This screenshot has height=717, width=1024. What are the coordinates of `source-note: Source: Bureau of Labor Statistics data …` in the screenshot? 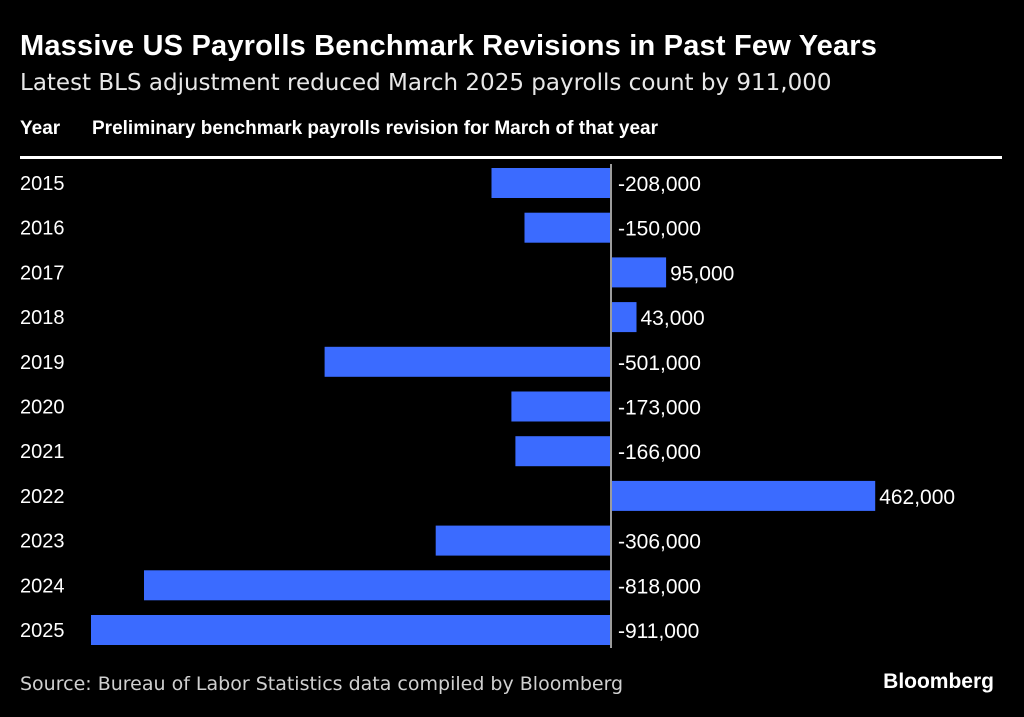 It's located at (322, 684).